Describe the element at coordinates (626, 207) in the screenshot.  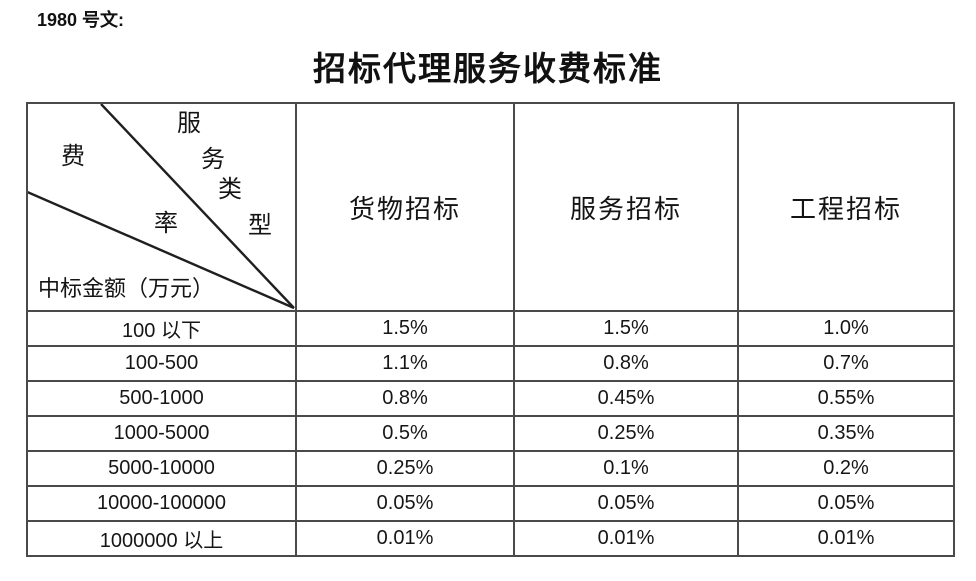
I see `column-header-service: 服务招标` at that location.